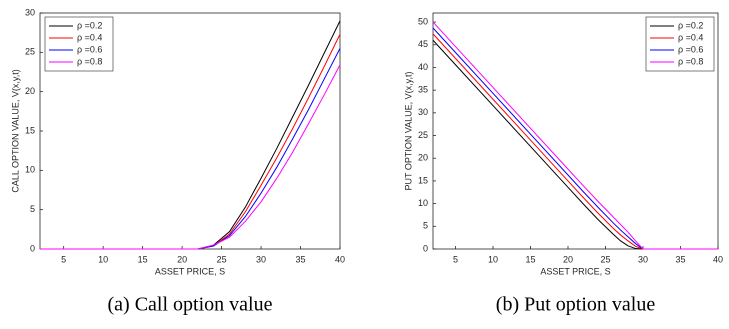 Image resolution: width=729 pixels, height=329 pixels. I want to click on y-tick-label: 35, so click(423, 90).